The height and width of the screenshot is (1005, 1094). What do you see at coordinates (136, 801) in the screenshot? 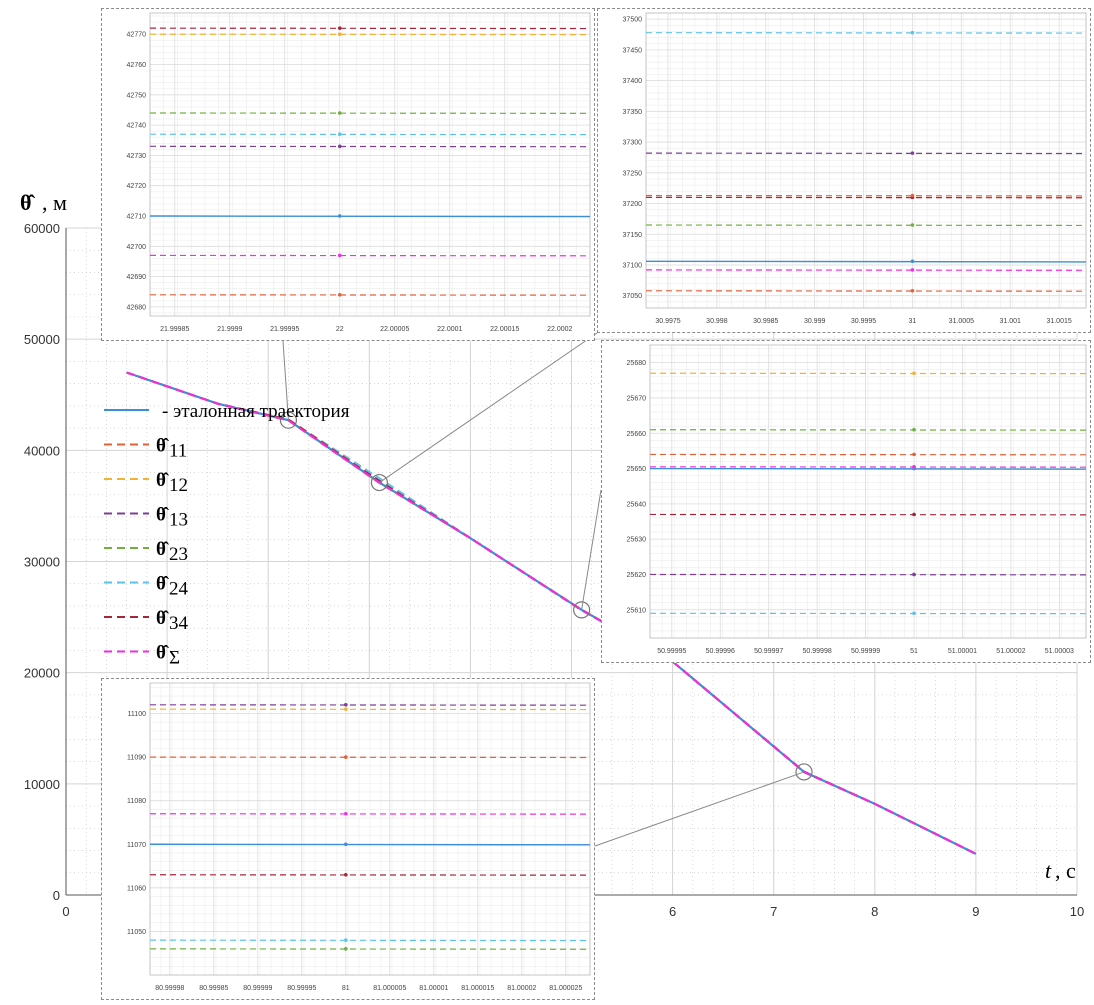
I see `inset-y-tick-label: 11080` at bounding box center [136, 801].